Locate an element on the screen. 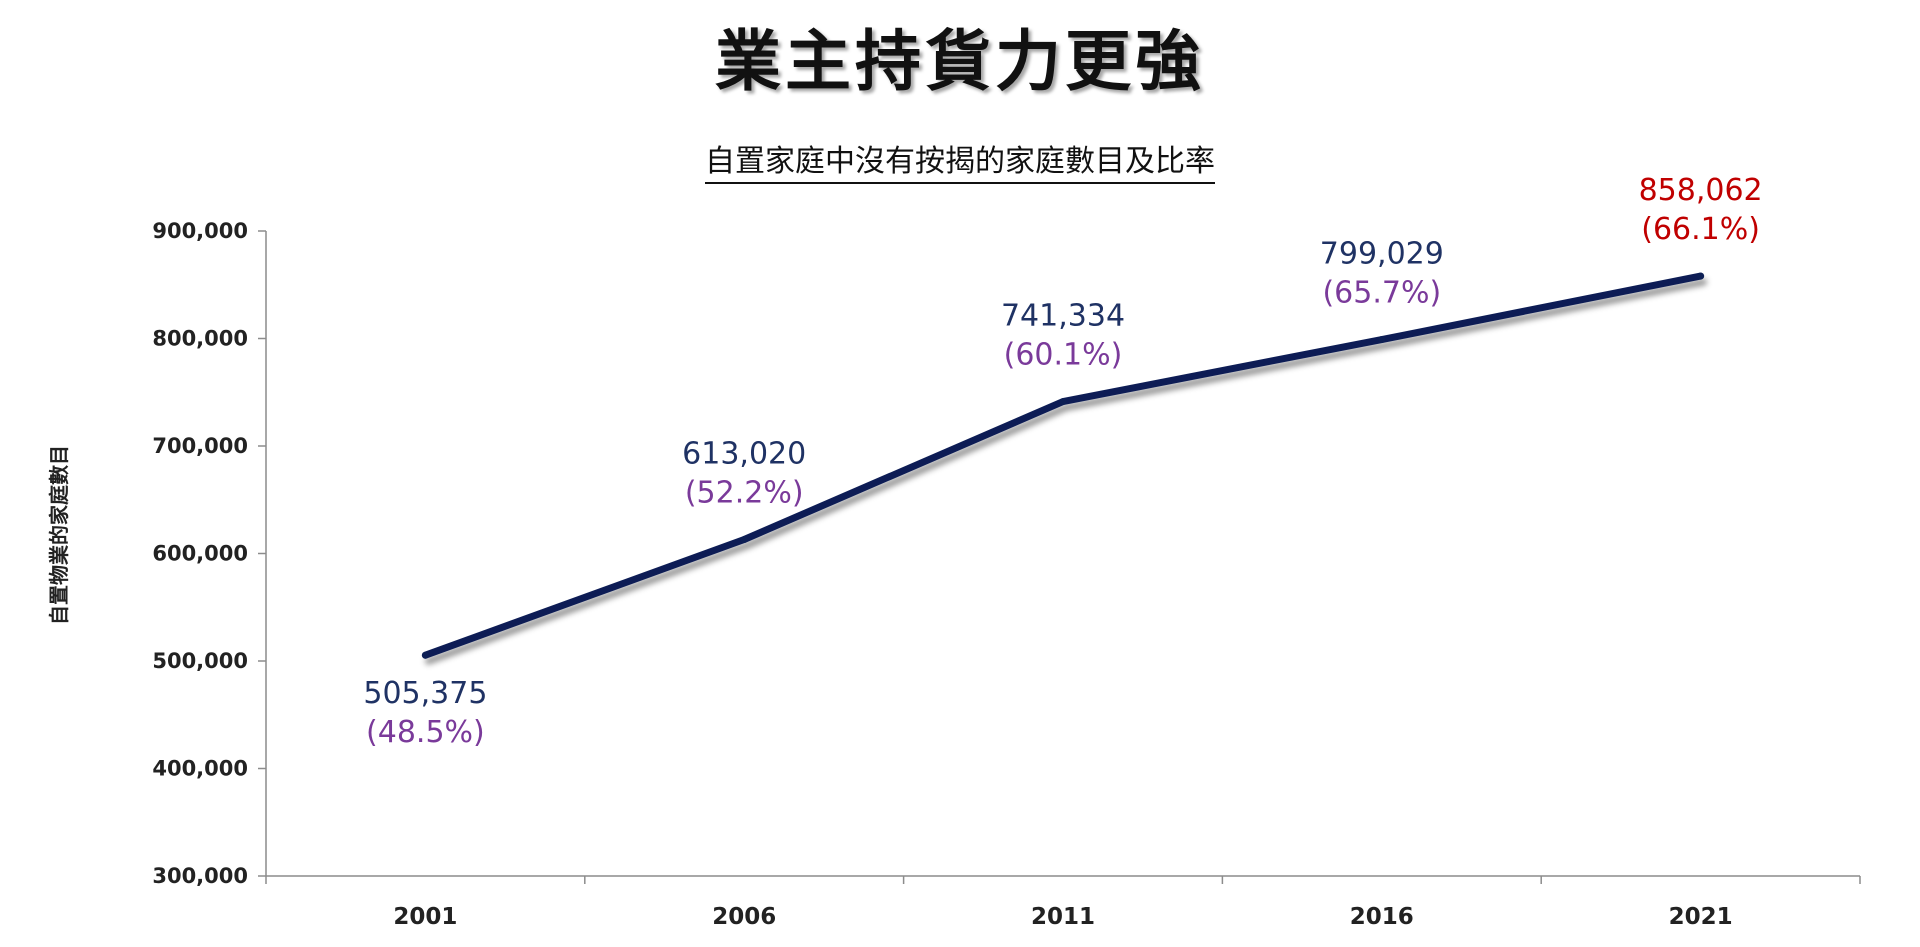 Image resolution: width=1920 pixels, height=947 pixels. y-tick-label: 400,000 is located at coordinates (200, 769).